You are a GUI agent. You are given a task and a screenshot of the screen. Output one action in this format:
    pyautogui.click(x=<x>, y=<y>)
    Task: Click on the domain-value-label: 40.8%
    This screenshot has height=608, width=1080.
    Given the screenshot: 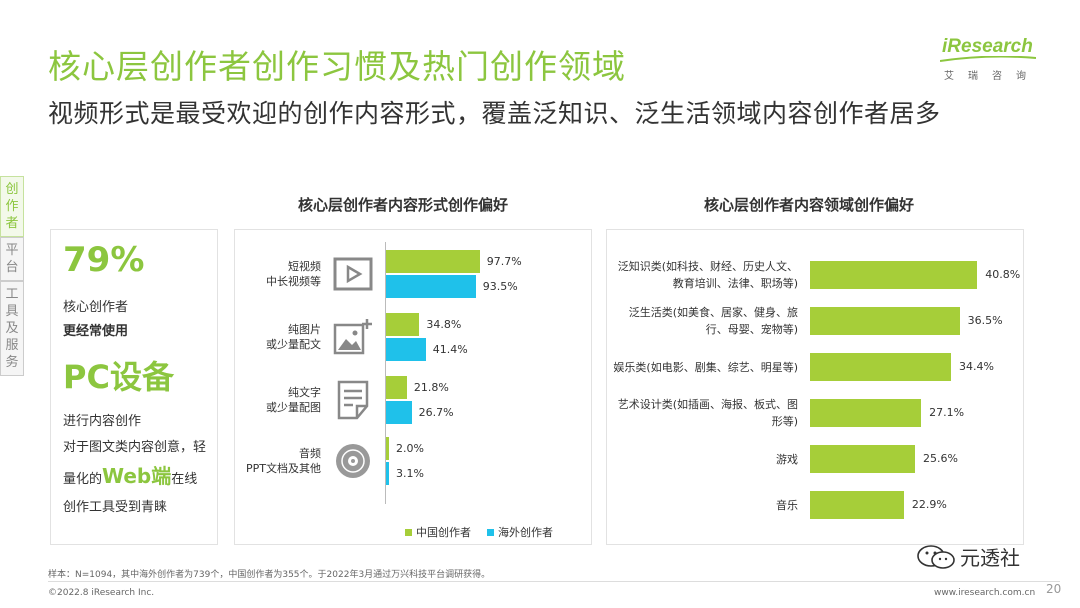 What is the action you would take?
    pyautogui.click(x=1003, y=274)
    